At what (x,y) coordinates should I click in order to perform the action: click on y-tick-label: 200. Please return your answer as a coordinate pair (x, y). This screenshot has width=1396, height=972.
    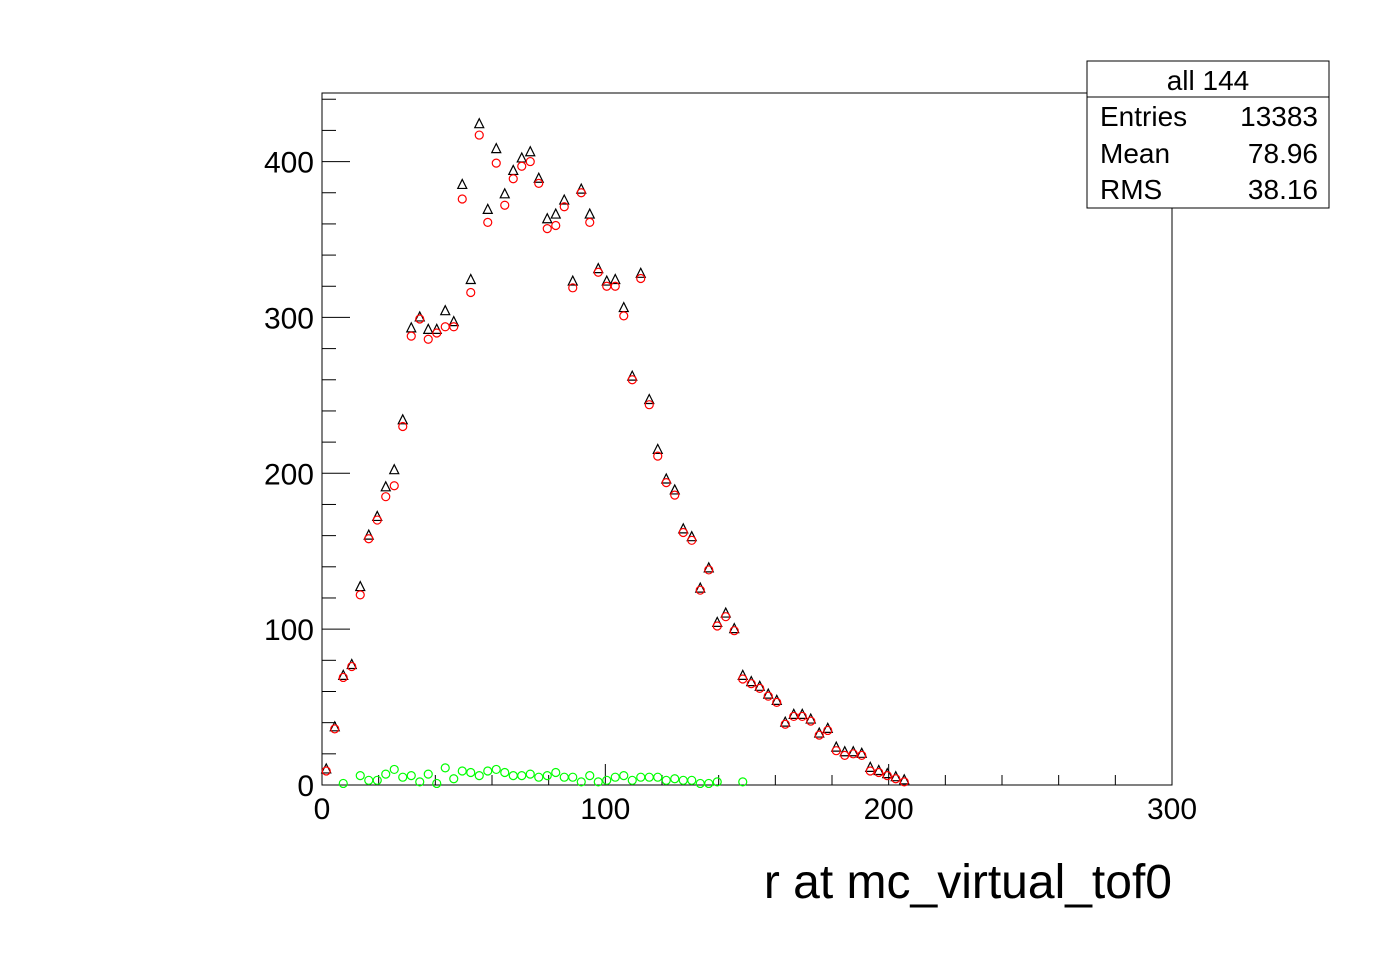
    Looking at the image, I should click on (289, 474).